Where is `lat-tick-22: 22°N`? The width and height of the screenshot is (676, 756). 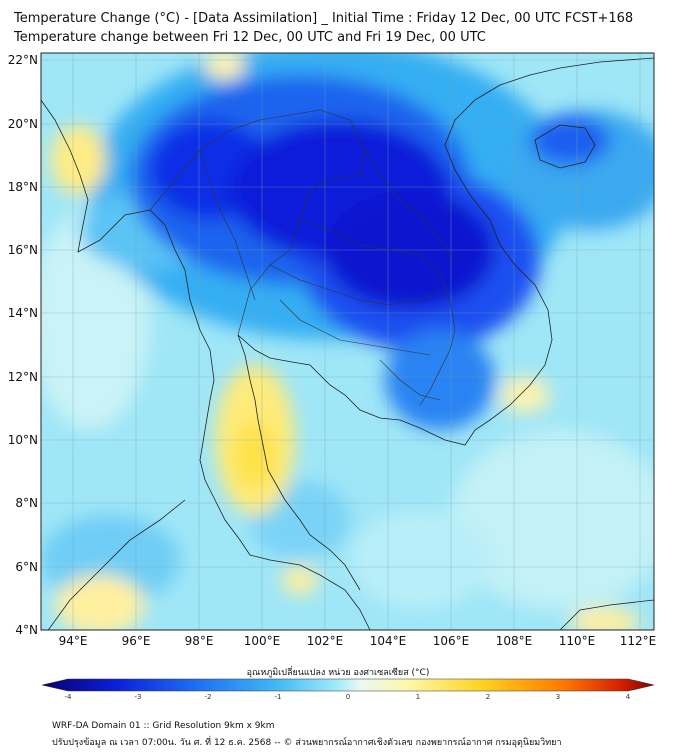 lat-tick-22: 22°N is located at coordinates (23, 60).